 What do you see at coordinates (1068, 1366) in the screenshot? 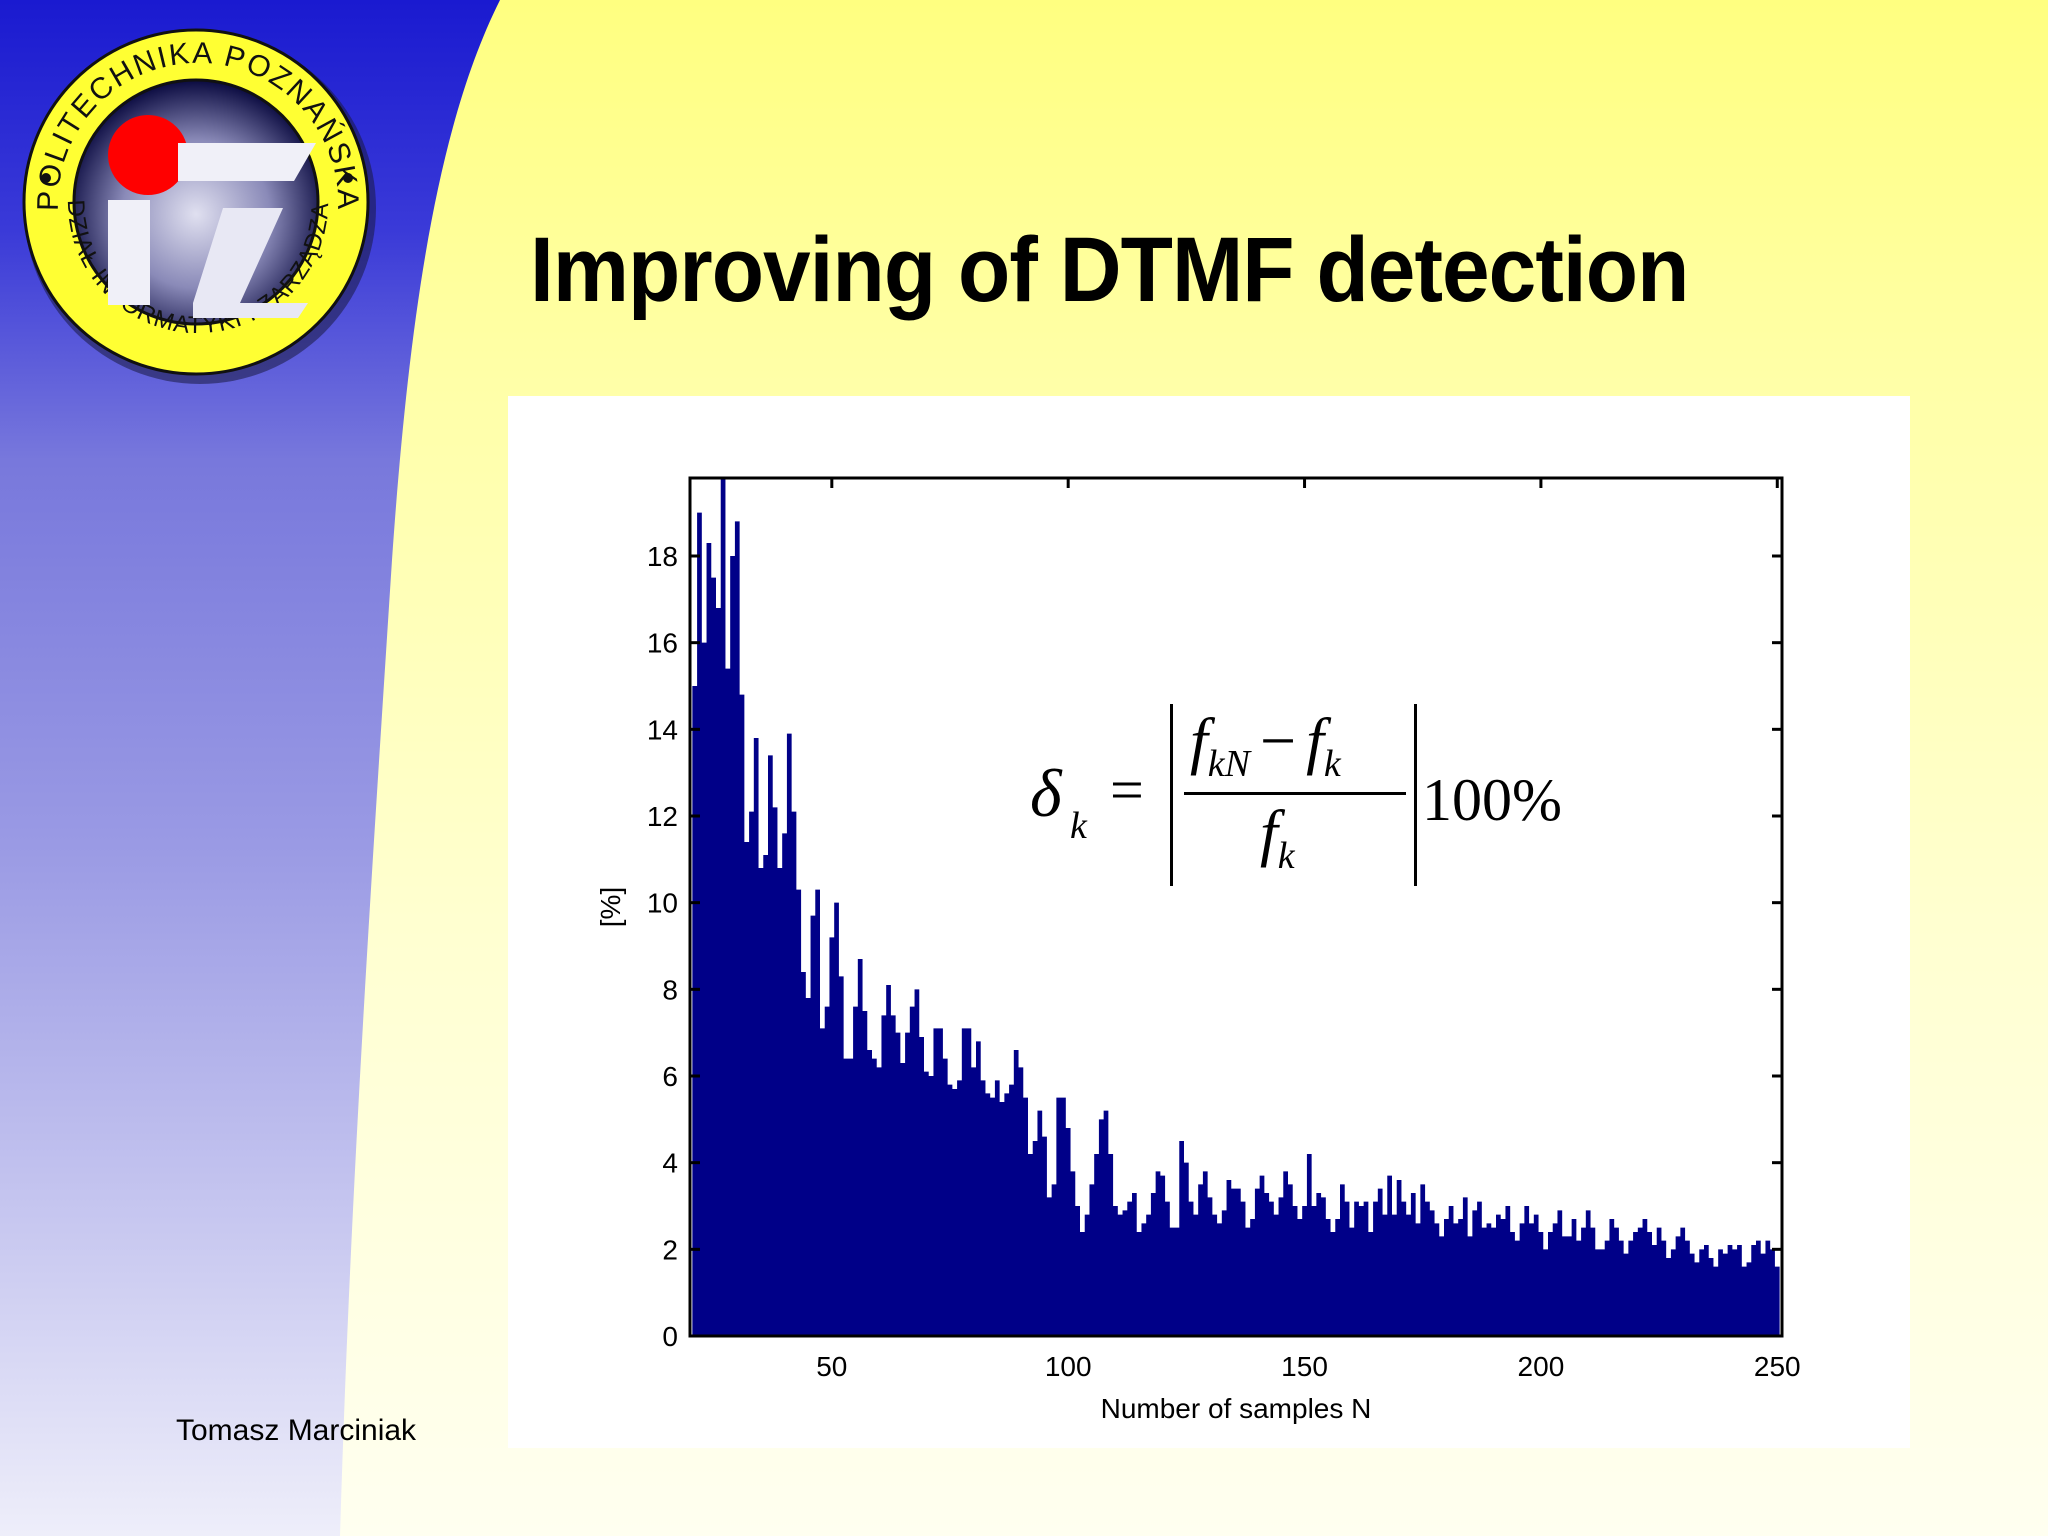
I see `x-tick-label: 100` at bounding box center [1068, 1366].